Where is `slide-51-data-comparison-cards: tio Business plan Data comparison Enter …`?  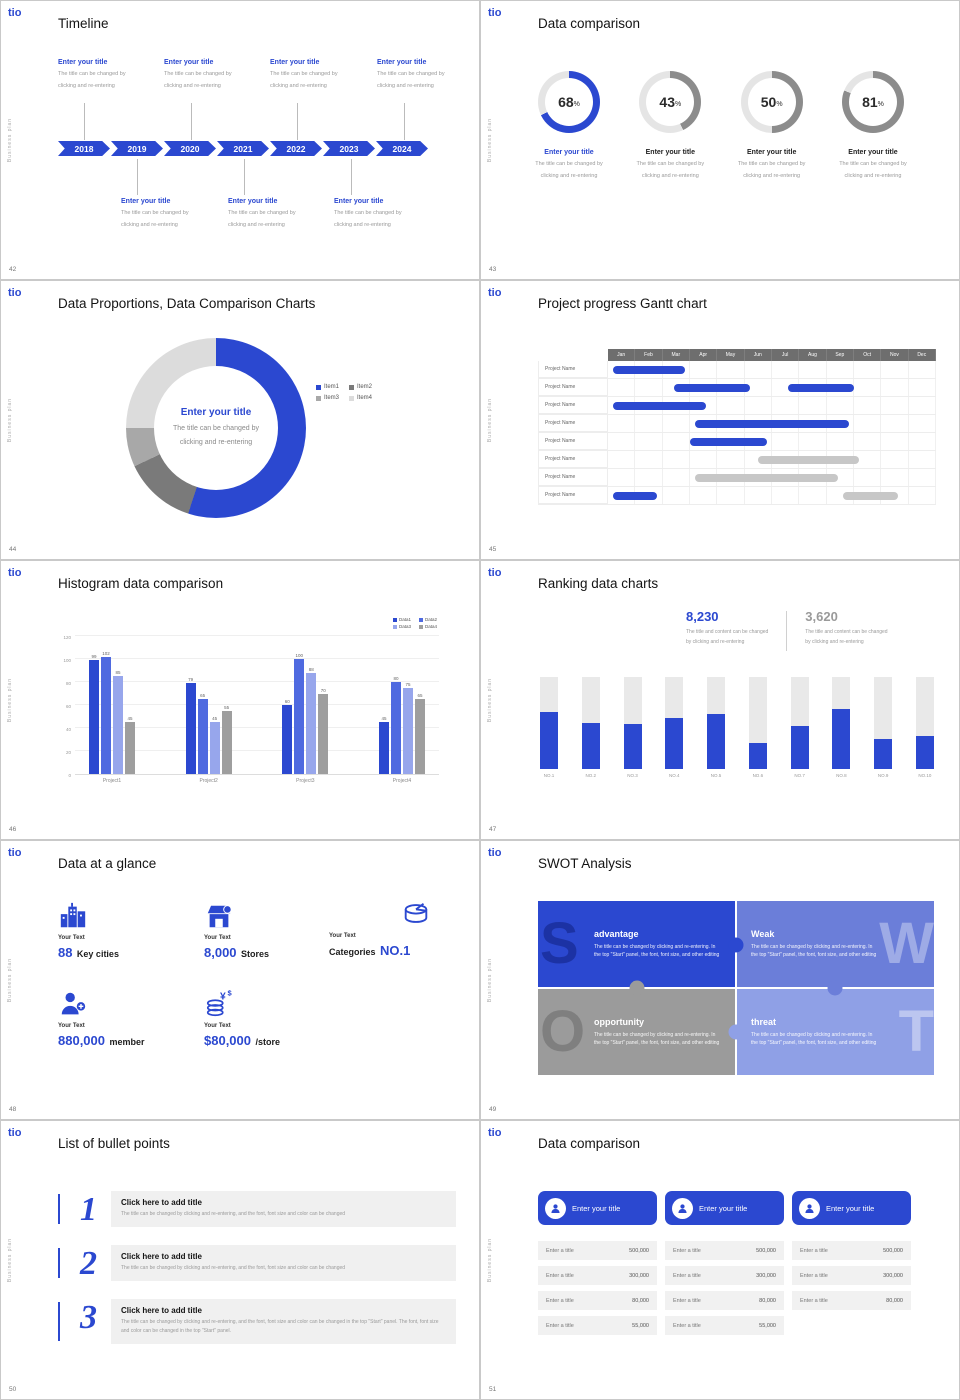 slide-51-data-comparison-cards: tio Business plan Data comparison Enter … is located at coordinates (720, 1260).